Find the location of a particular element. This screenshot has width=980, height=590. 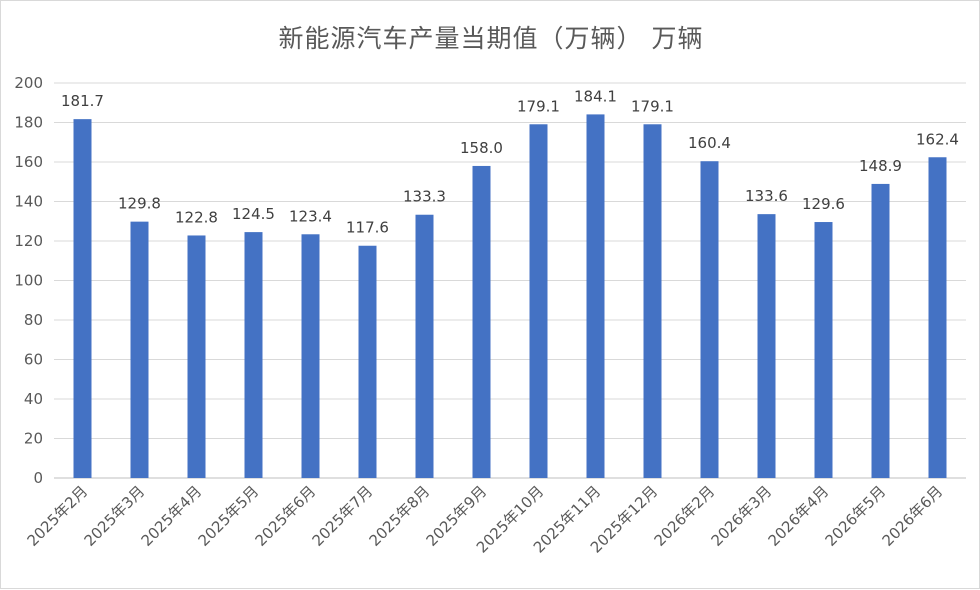

x-tick-label: 2025年3月 is located at coordinates (115, 516).